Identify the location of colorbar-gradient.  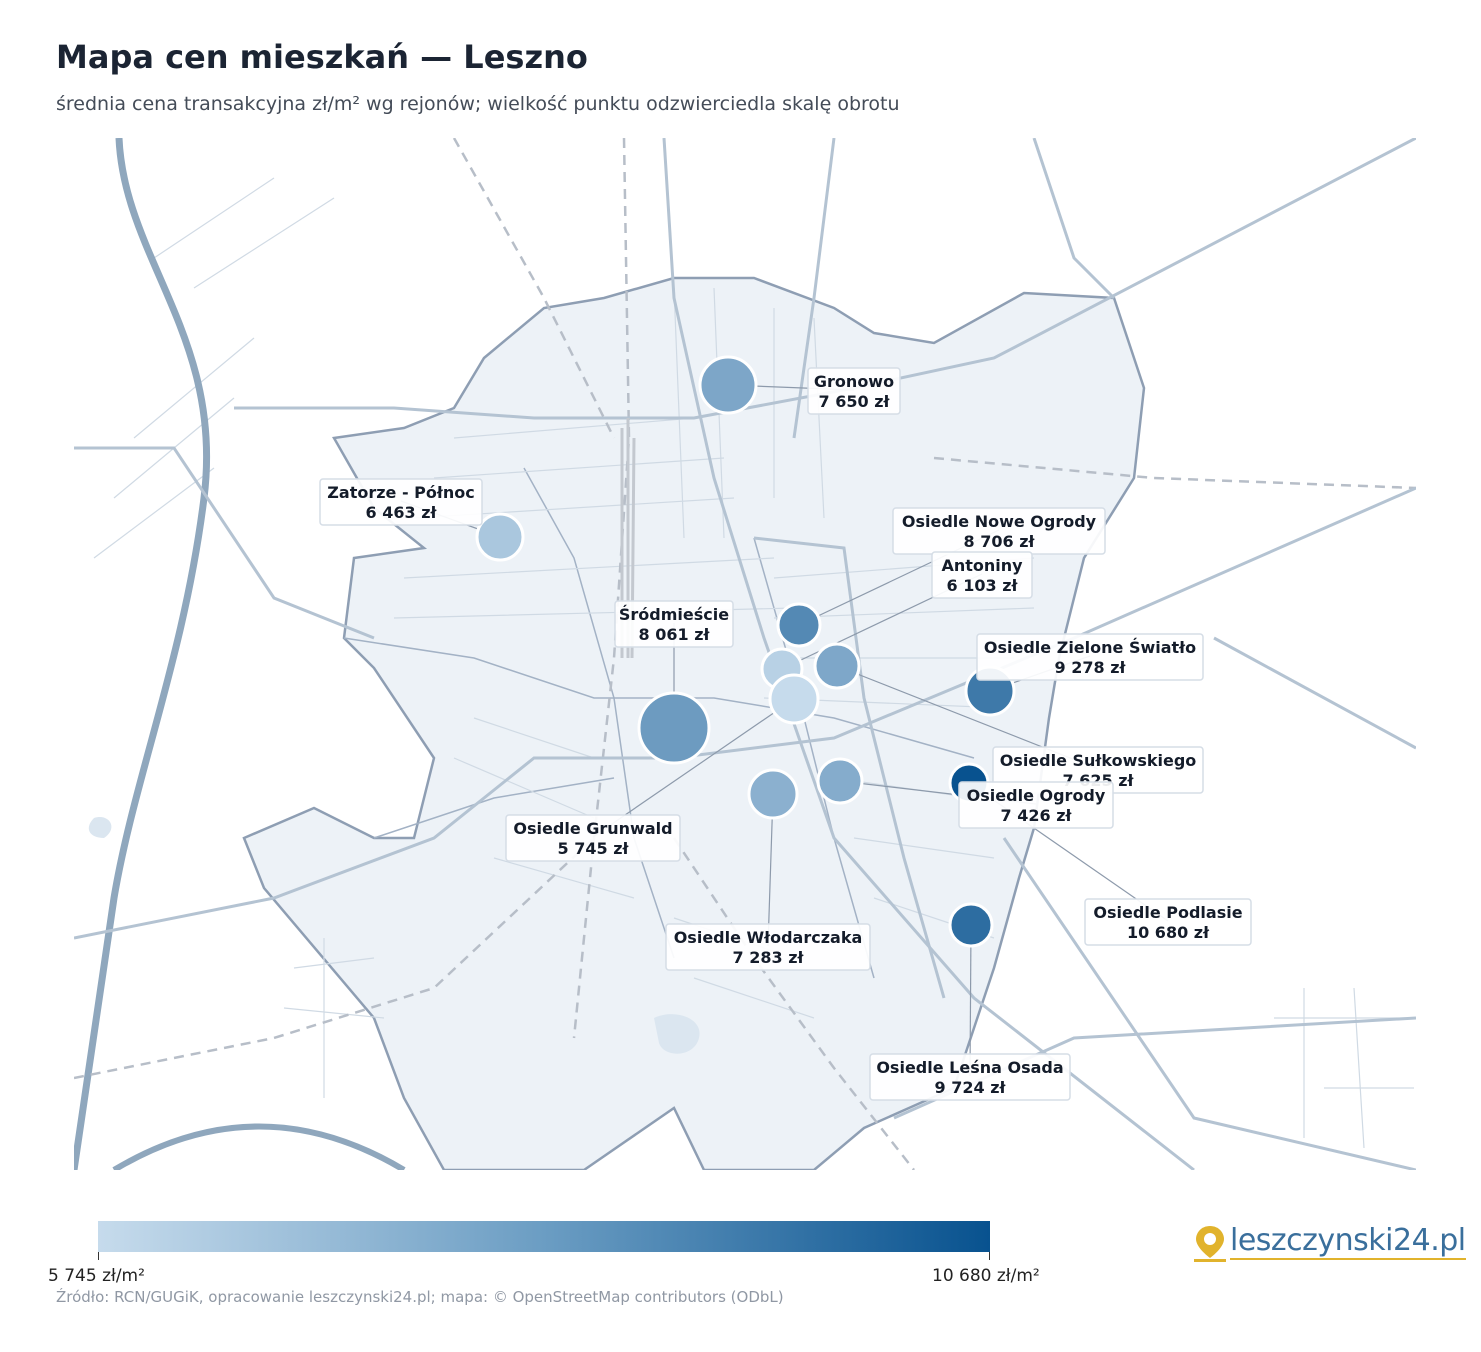
(544, 1236).